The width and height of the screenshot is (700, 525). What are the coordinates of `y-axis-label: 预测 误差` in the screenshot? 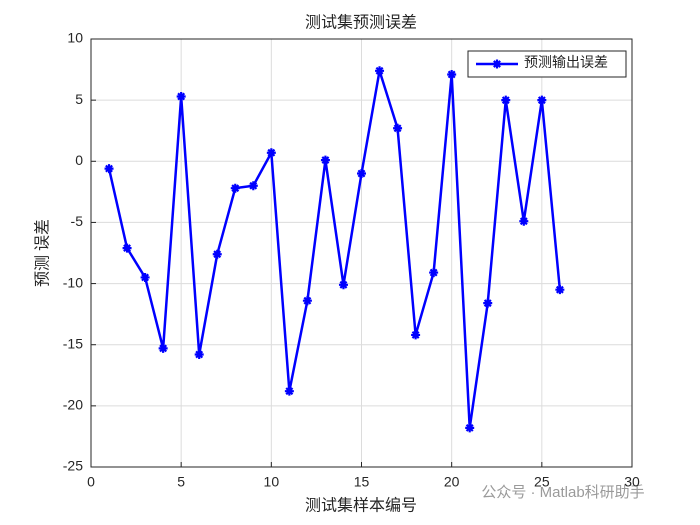 It's located at (43, 253).